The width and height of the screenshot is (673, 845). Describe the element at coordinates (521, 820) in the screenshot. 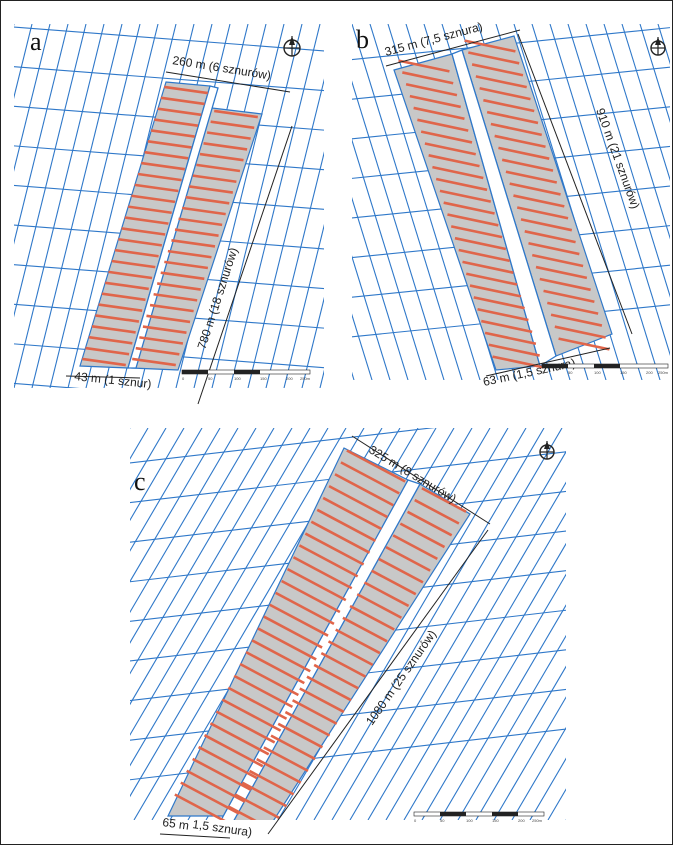

I see `scale-tick: 200` at that location.